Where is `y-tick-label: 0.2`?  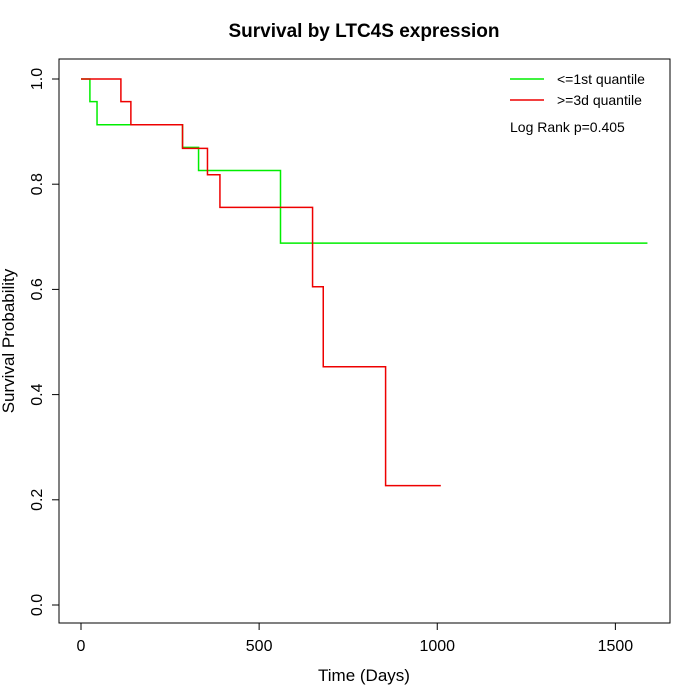 y-tick-label: 0.2 is located at coordinates (37, 500).